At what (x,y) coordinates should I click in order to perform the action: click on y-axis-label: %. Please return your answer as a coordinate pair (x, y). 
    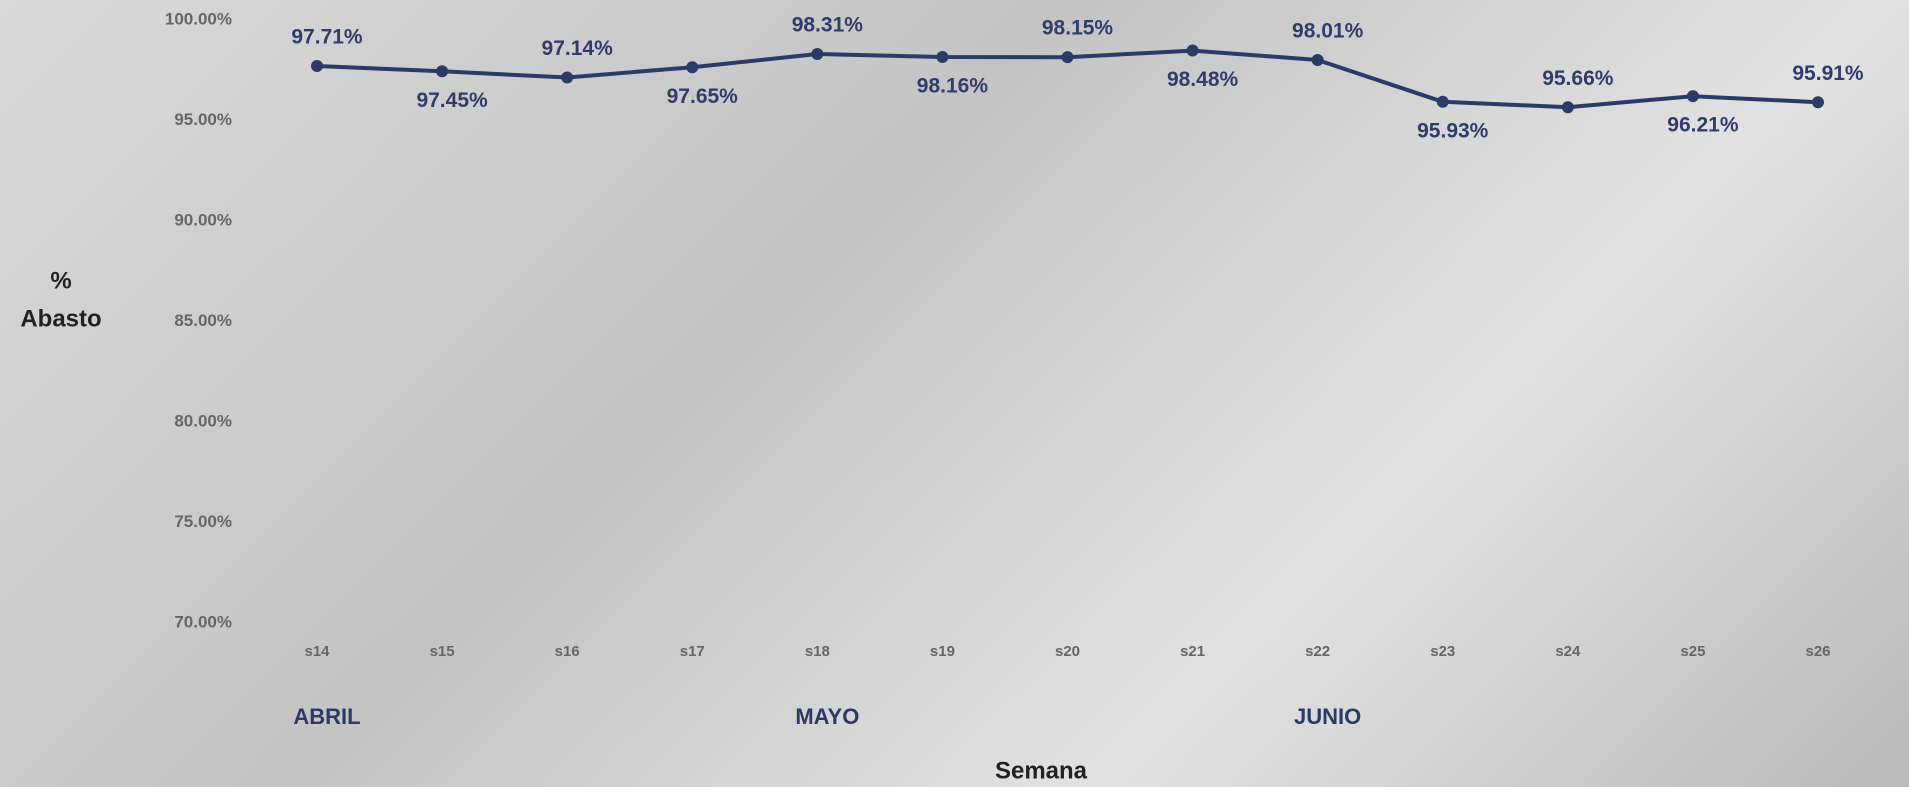
    Looking at the image, I should click on (60, 280).